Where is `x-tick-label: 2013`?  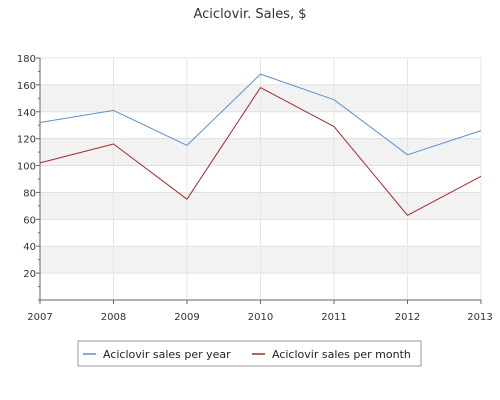
x-tick-label: 2013 is located at coordinates (479, 317).